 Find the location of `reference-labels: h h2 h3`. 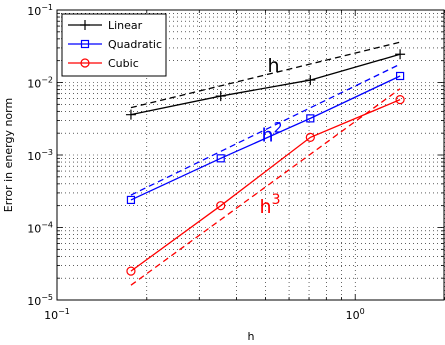

reference-labels: h h2 h3 is located at coordinates (271, 136).